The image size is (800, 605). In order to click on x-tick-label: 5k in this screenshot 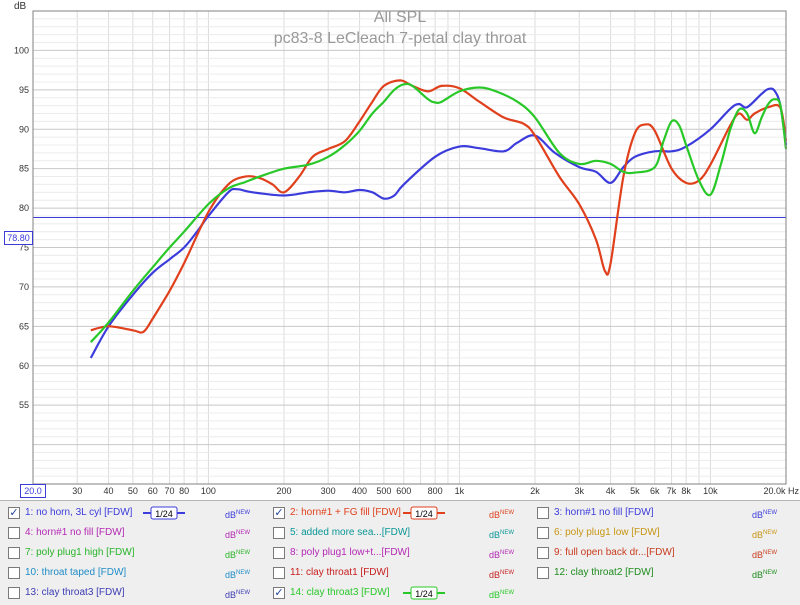, I will do `click(635, 491)`.